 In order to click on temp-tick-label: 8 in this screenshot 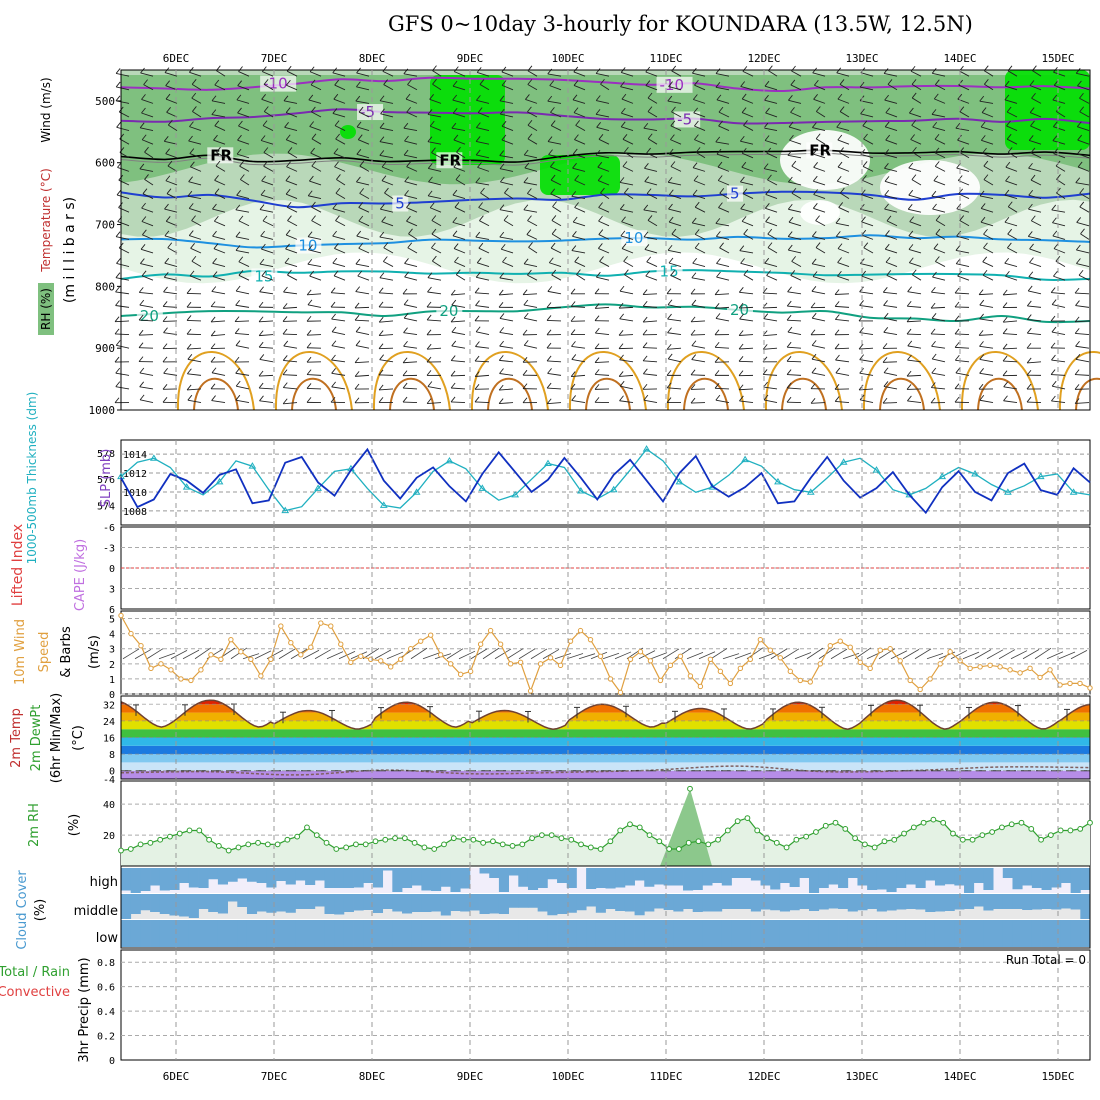, I will do `click(112, 755)`.